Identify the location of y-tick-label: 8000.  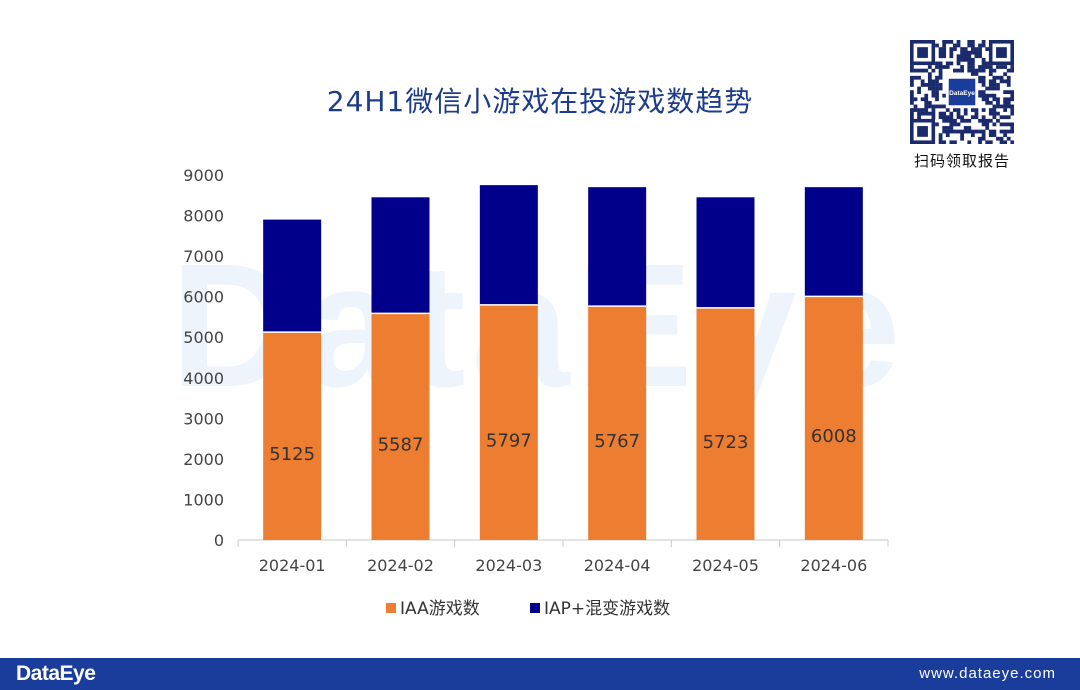
(203, 216).